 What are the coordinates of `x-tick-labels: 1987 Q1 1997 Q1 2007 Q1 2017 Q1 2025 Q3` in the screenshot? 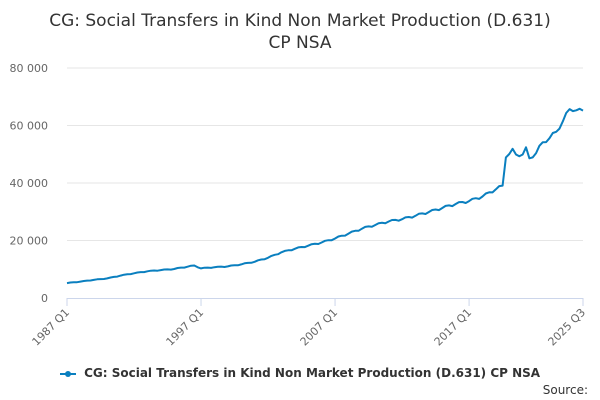 It's located at (309, 327).